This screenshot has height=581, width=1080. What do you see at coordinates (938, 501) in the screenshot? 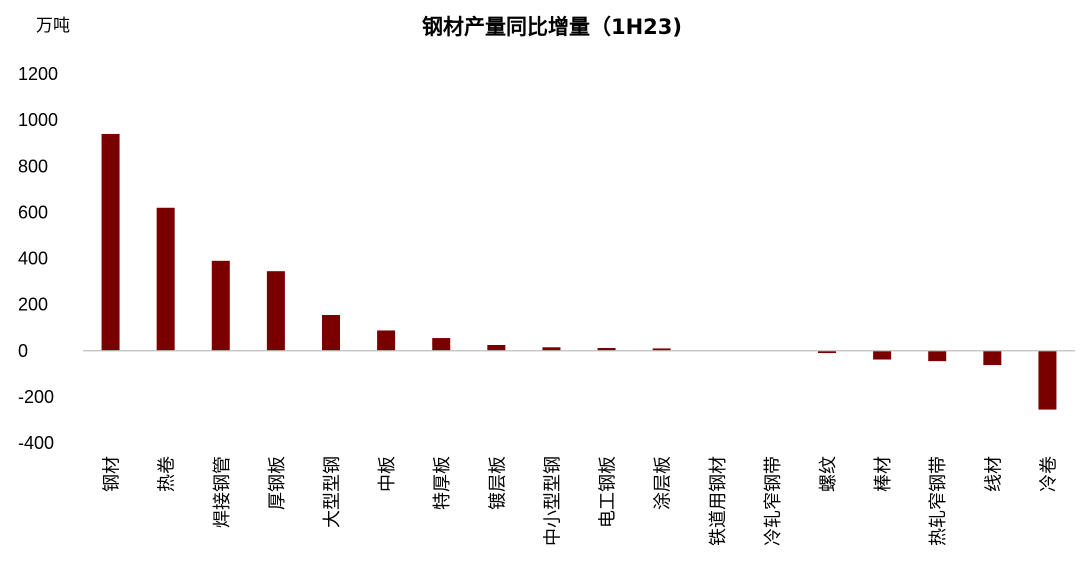
I see `x-tick-label: 热轧窄钢带` at bounding box center [938, 501].